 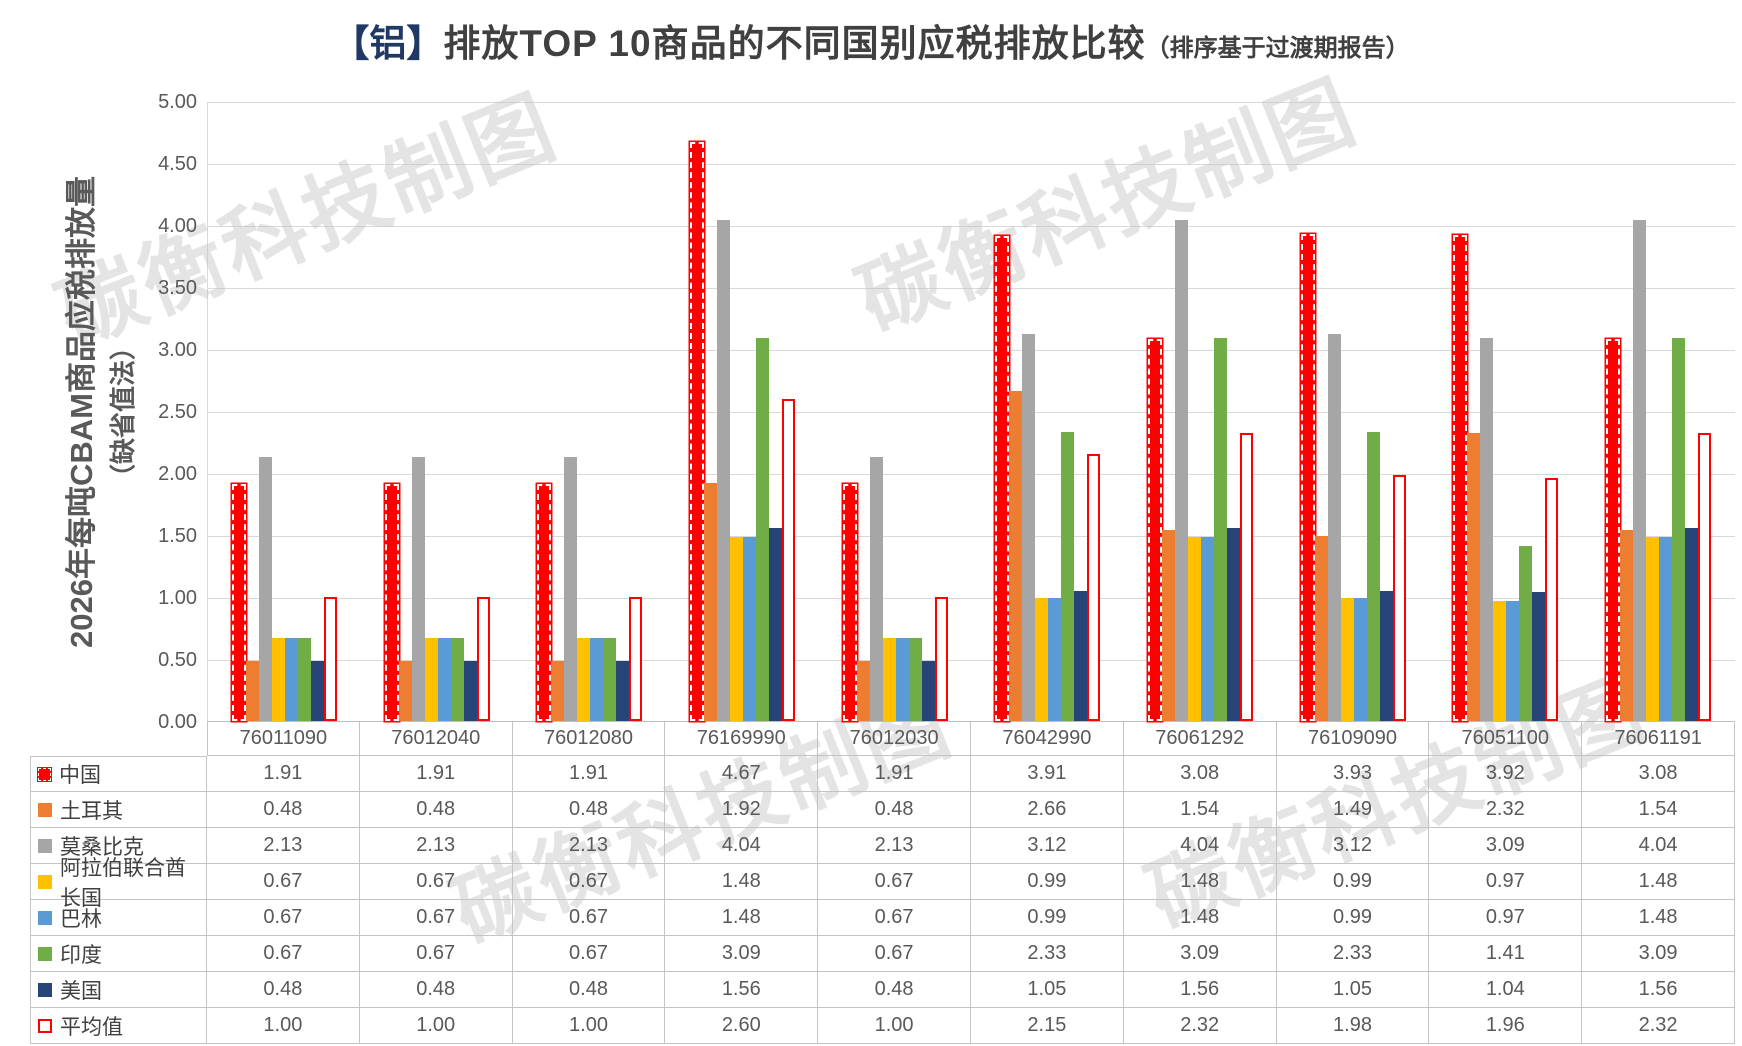 I want to click on bar-美国-76042990, so click(x=1081, y=655).